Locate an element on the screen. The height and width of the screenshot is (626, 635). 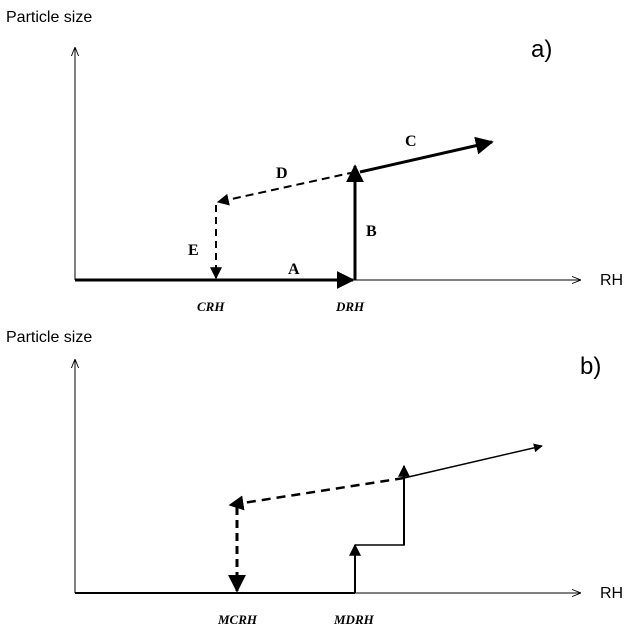
panel-a-drh-label: DRH is located at coordinates (350, 306).